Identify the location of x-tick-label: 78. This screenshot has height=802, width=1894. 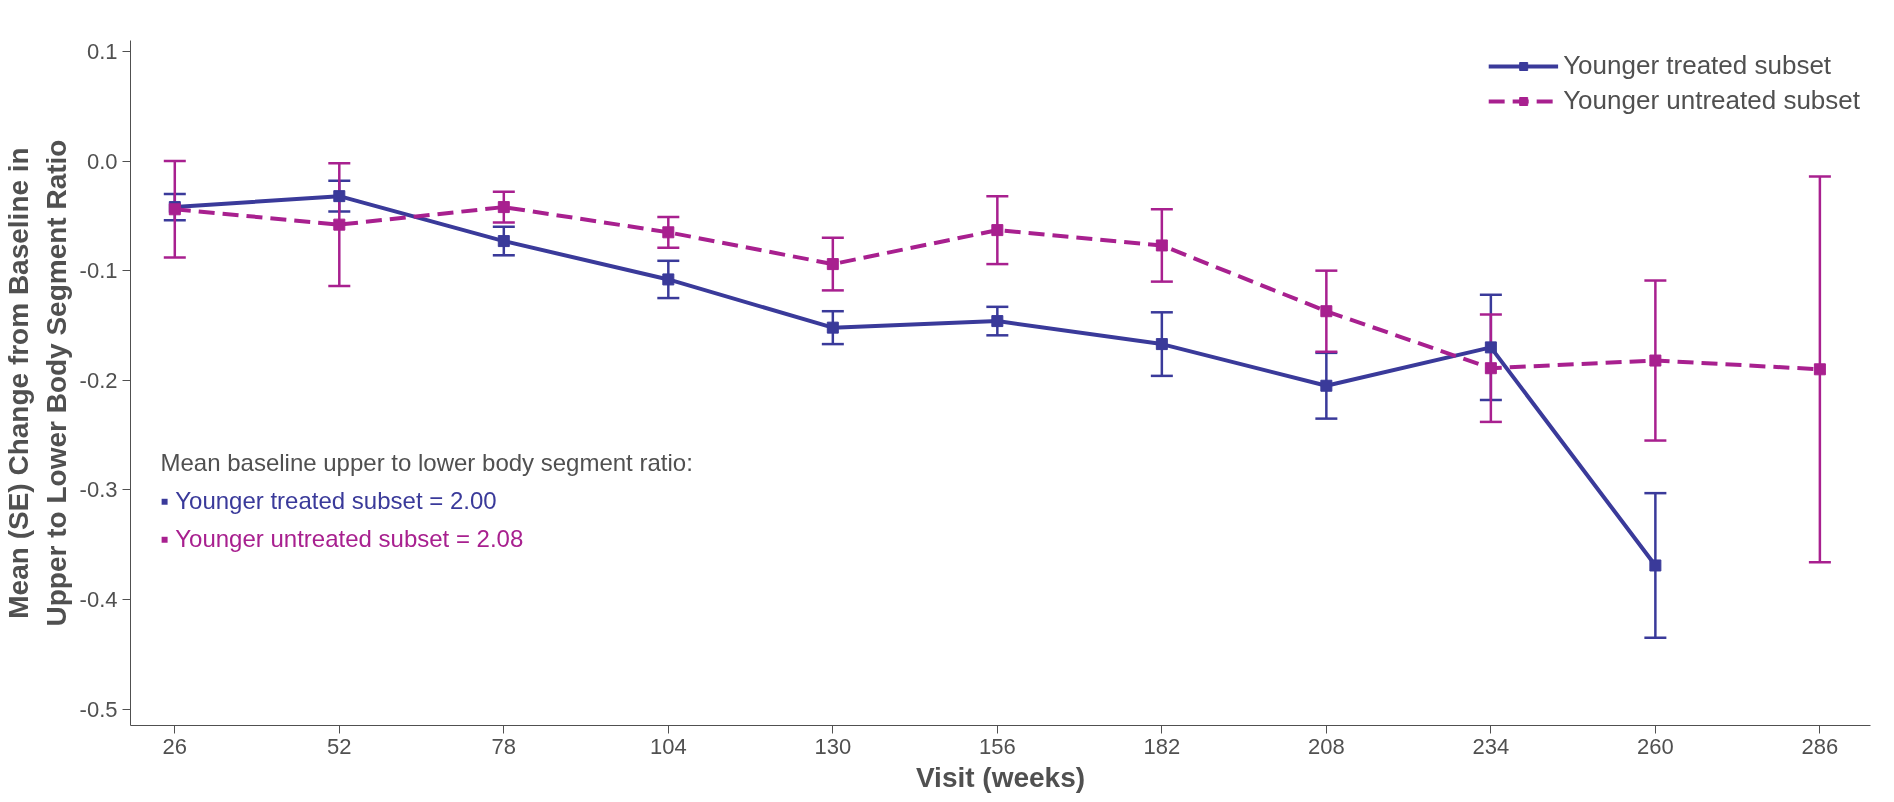
(504, 746).